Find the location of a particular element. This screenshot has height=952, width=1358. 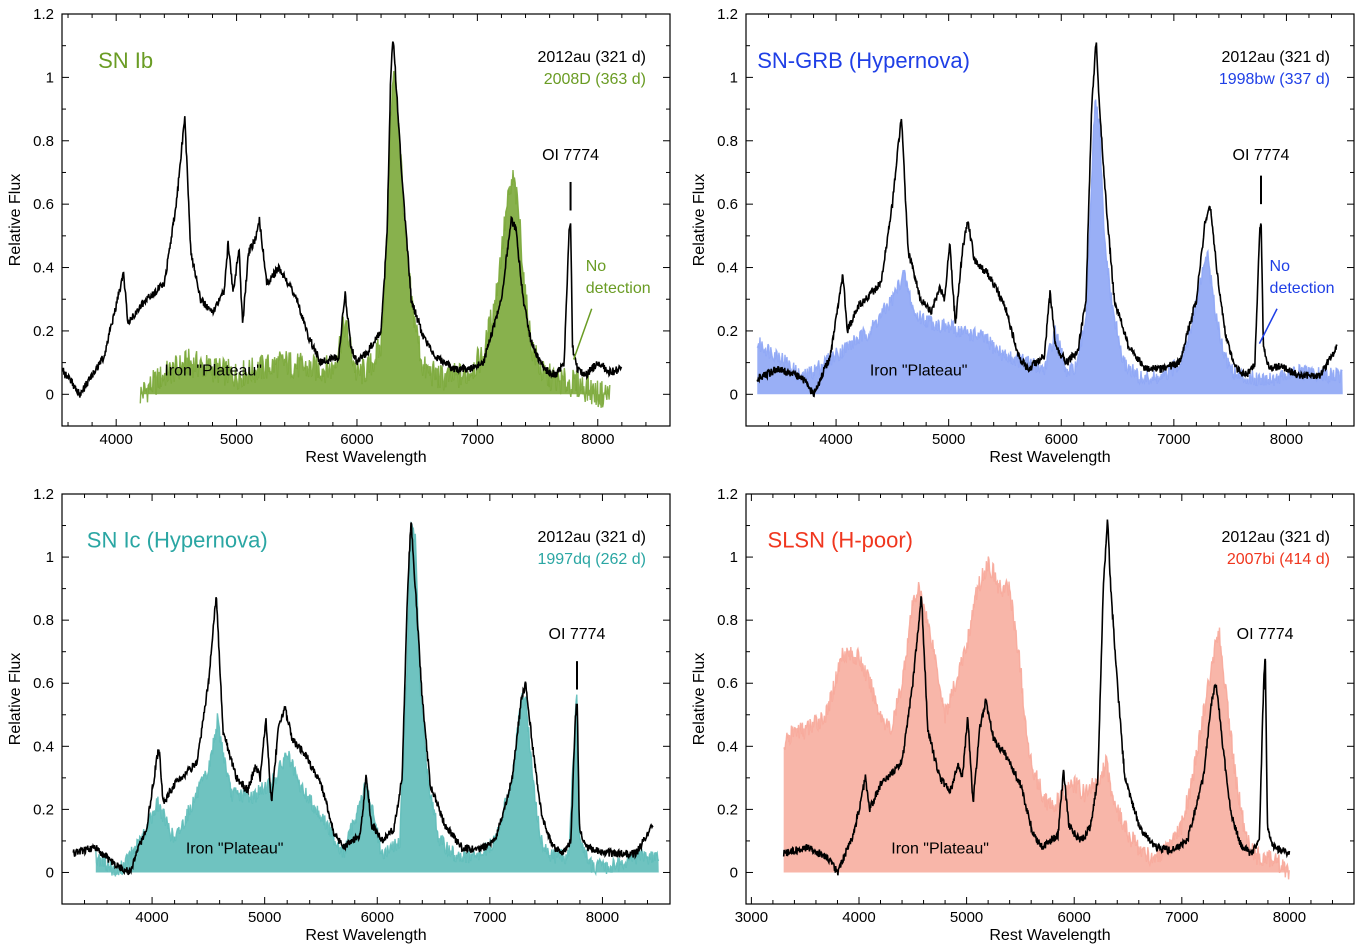

series-area-1998bw is located at coordinates (1050, 247).